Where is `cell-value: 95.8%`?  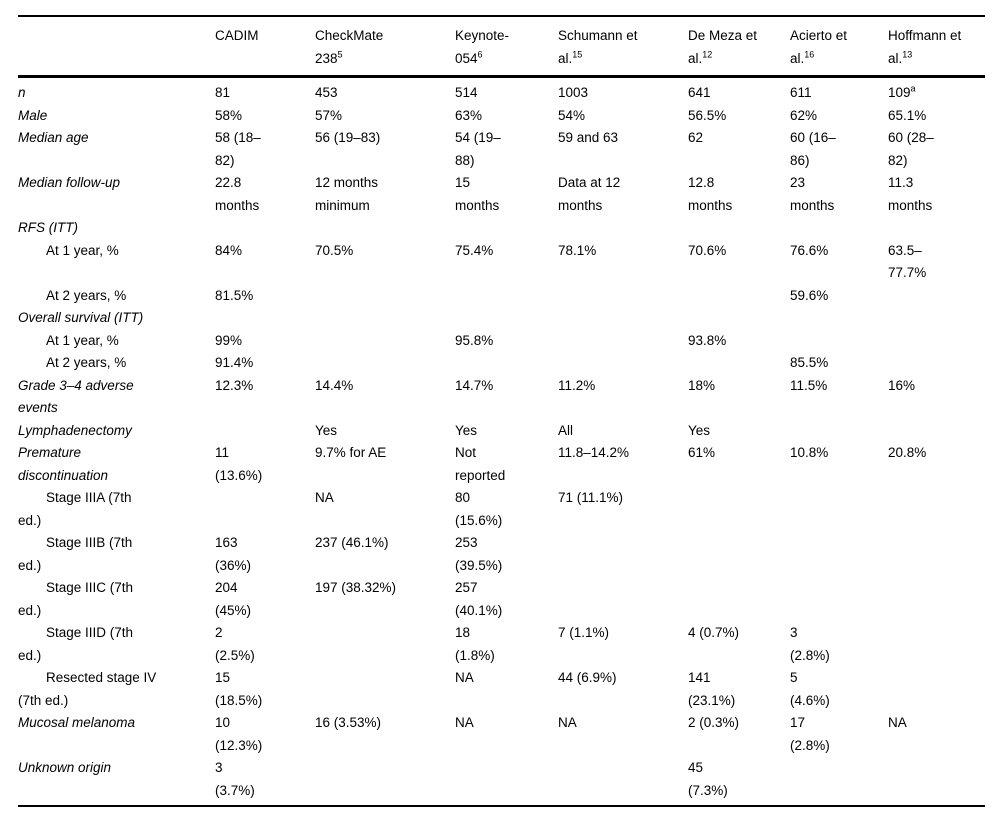
cell-value: 95.8% is located at coordinates (474, 340).